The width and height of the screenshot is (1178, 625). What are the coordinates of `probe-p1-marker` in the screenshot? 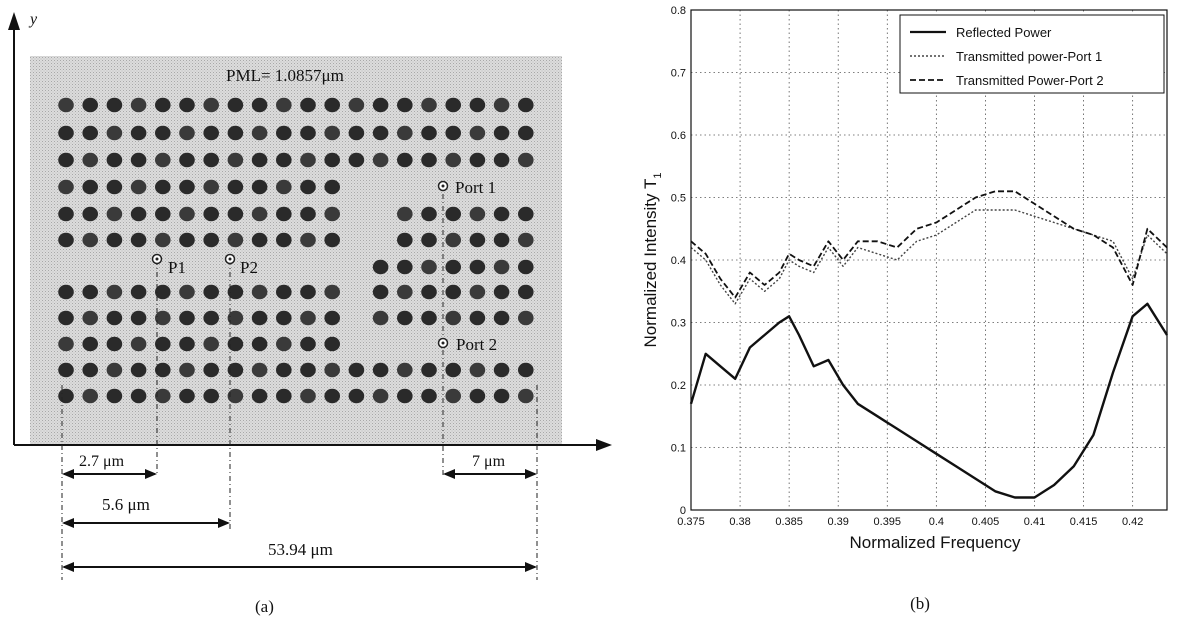 It's located at (157, 259).